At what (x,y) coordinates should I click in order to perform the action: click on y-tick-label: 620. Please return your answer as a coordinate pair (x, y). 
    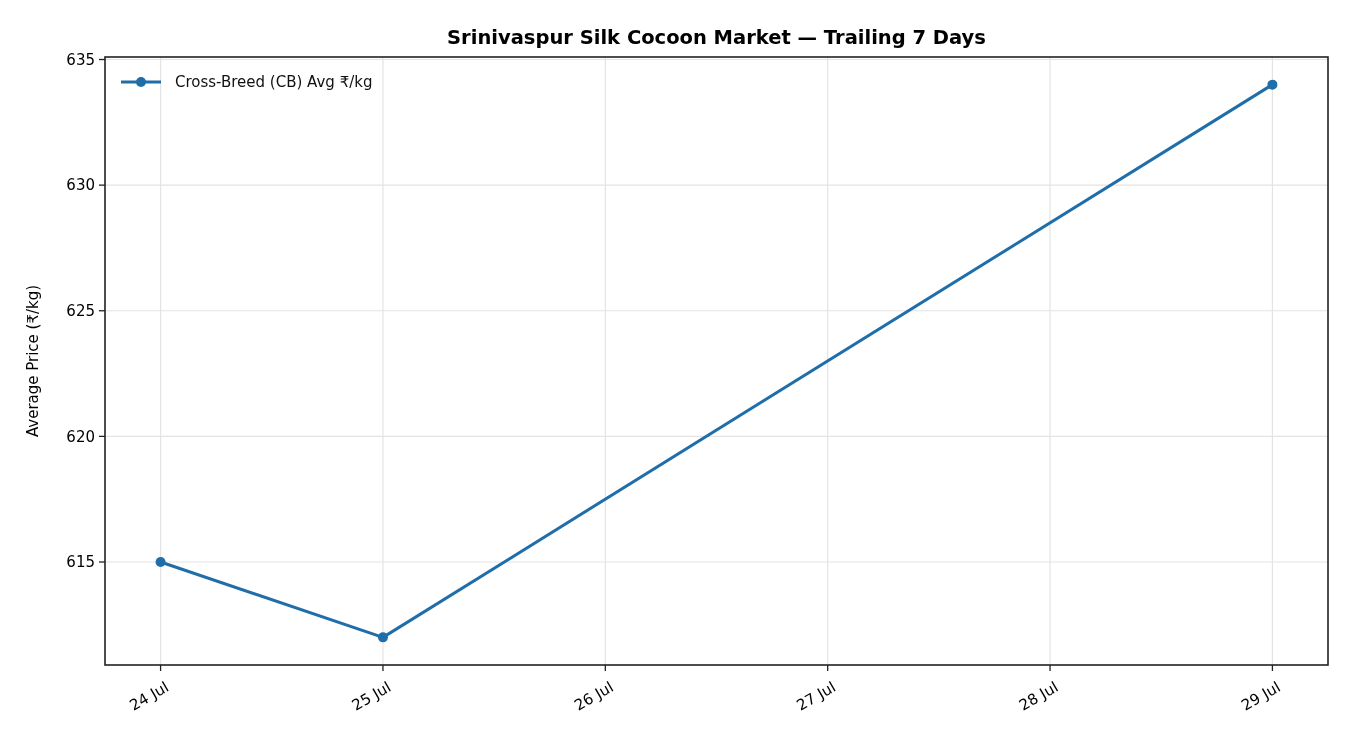
    Looking at the image, I should click on (80, 436).